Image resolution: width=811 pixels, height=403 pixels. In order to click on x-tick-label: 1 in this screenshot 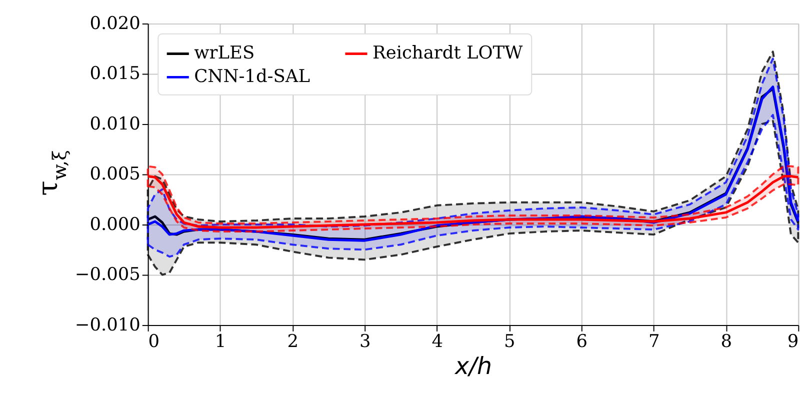, I will do `click(220, 342)`.